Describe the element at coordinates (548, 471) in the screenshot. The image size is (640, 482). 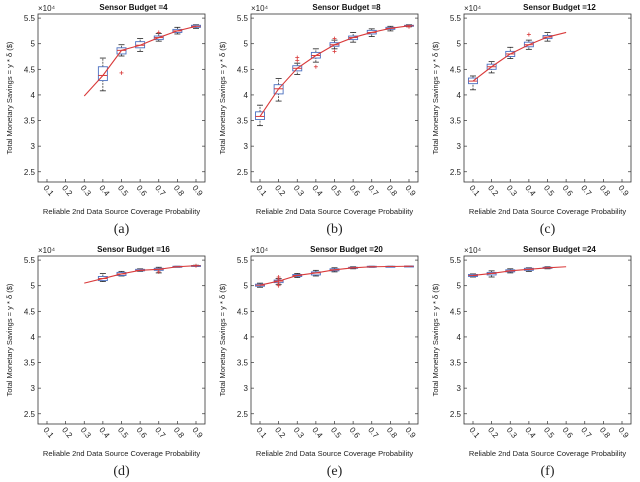
I see `panel-caption: (f)` at that location.